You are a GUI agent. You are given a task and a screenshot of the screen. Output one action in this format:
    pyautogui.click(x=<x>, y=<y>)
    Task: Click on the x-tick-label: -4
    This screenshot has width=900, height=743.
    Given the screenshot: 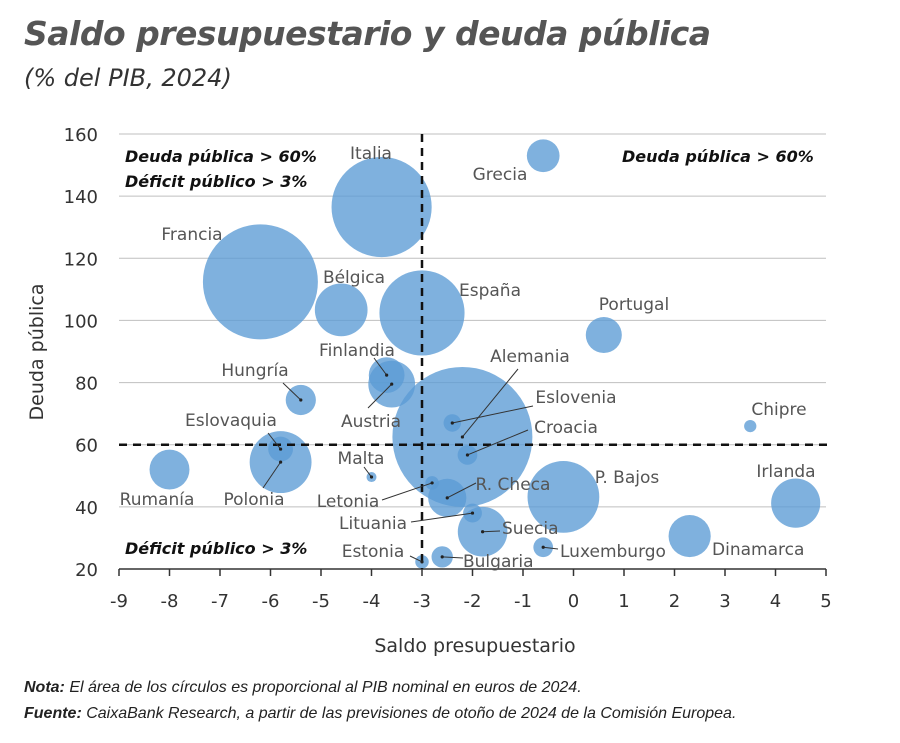 What is the action you would take?
    pyautogui.click(x=372, y=601)
    